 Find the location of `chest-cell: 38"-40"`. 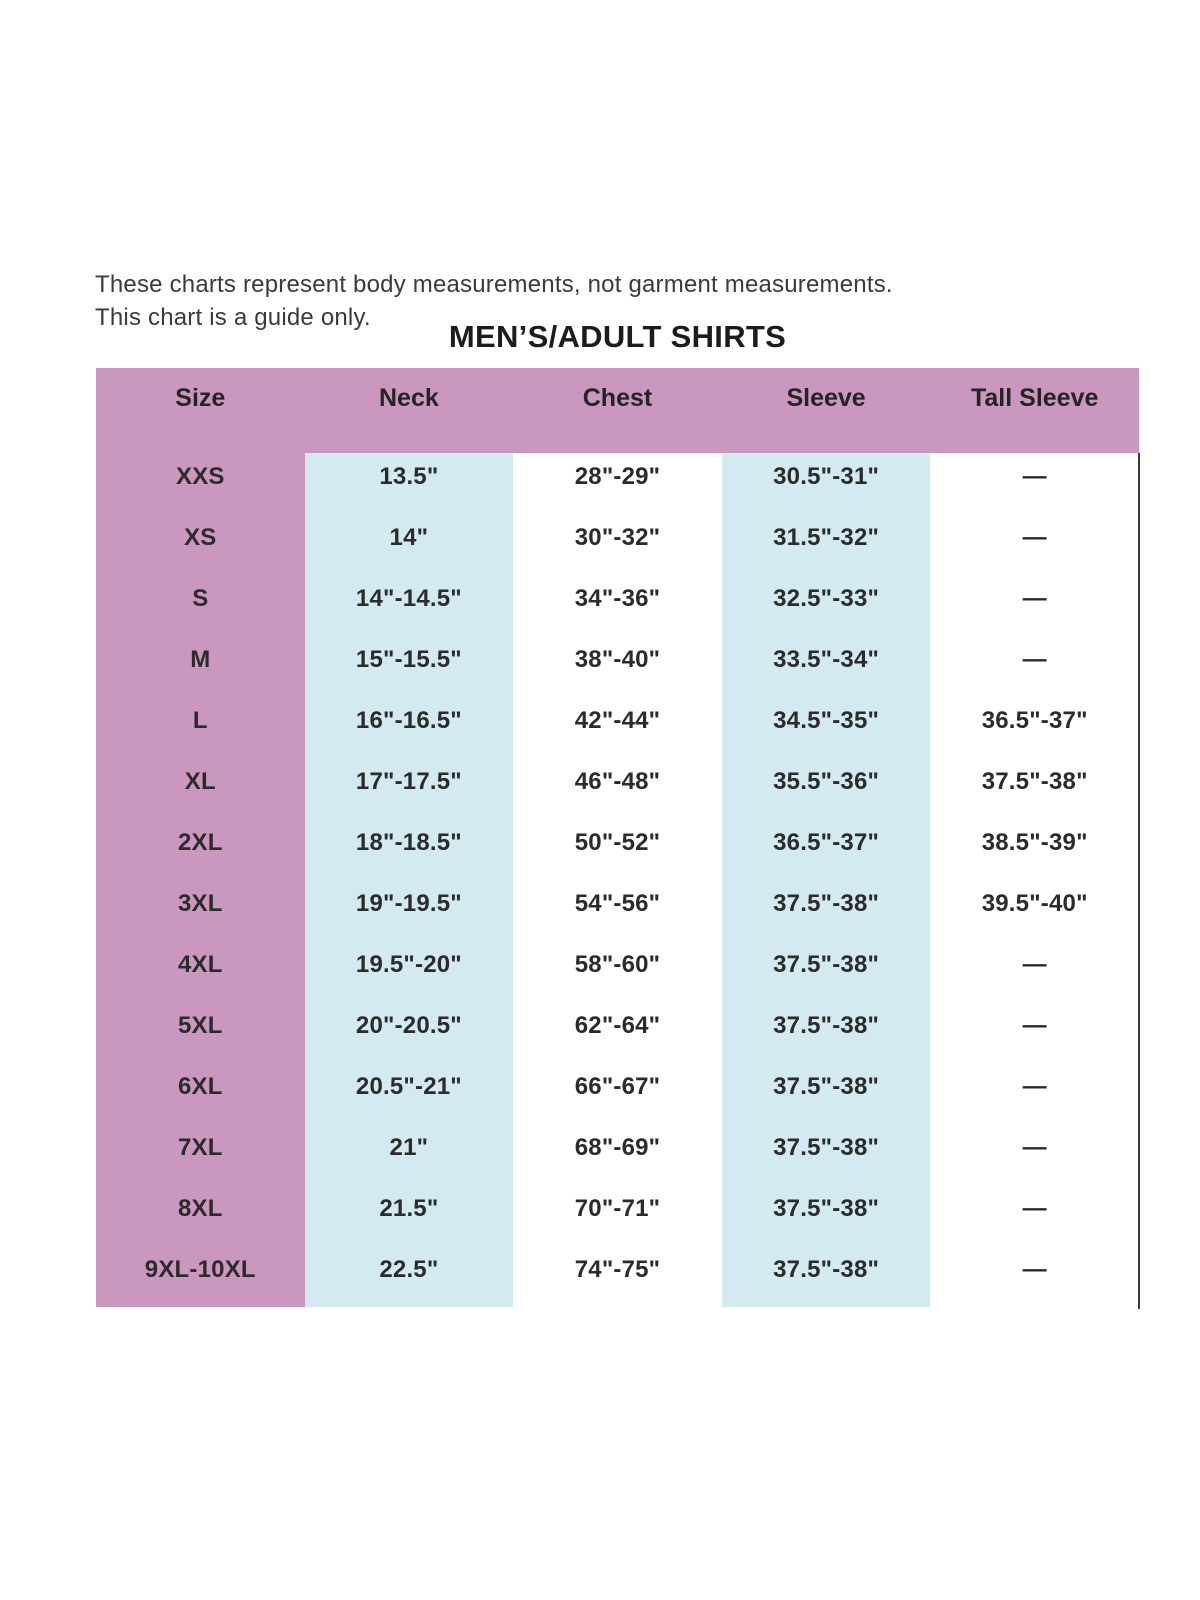

chest-cell: 38"-40" is located at coordinates (617, 666).